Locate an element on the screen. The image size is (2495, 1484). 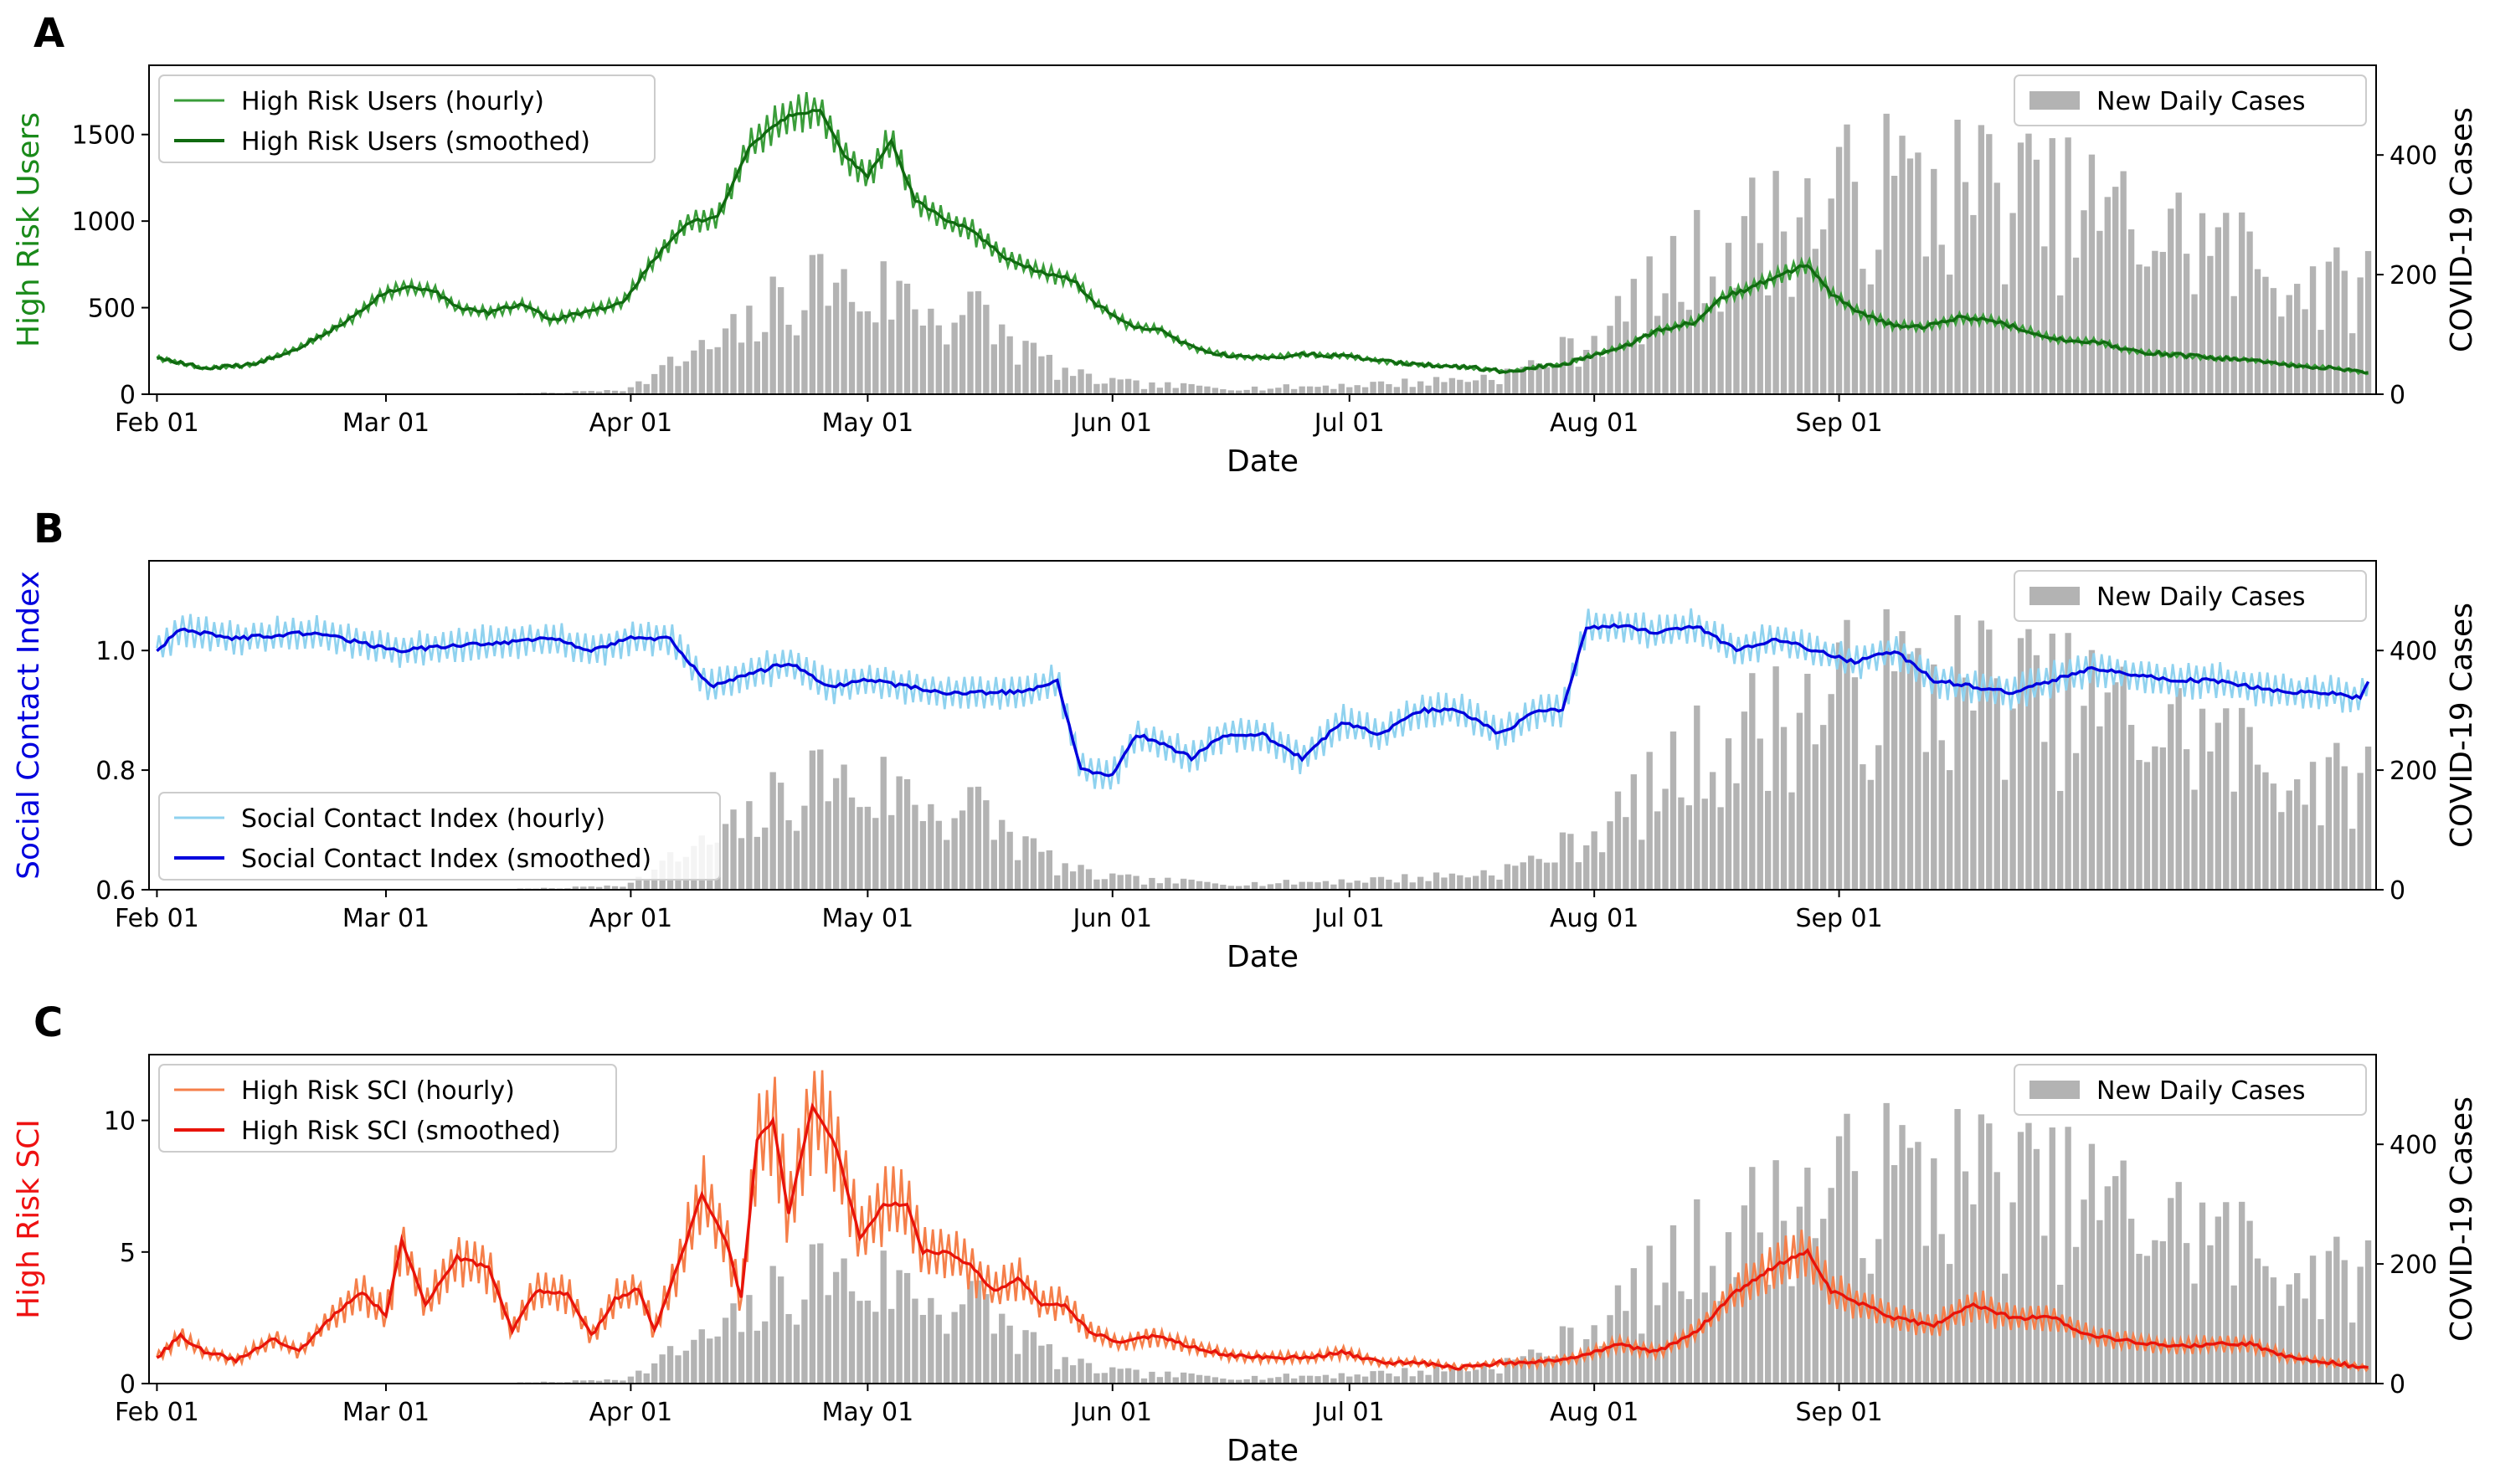
x-axis-title: Date is located at coordinates (1263, 957).